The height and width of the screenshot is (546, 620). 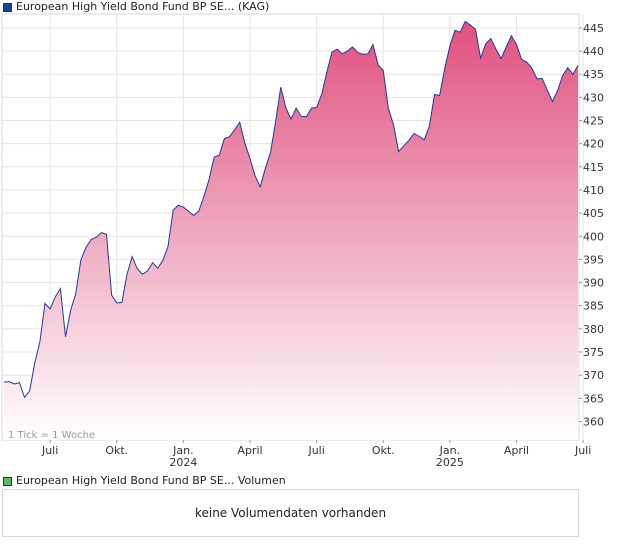 I want to click on y-tick-label: 360, so click(x=593, y=421).